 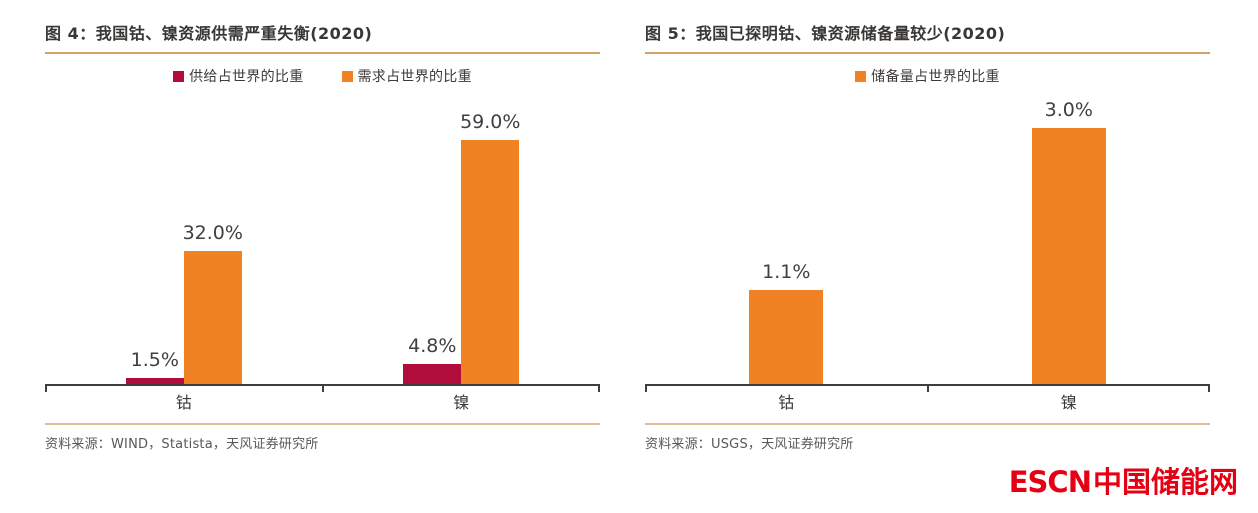 I want to click on figure-5-legend: 储备量占世界的比重, so click(x=927, y=76).